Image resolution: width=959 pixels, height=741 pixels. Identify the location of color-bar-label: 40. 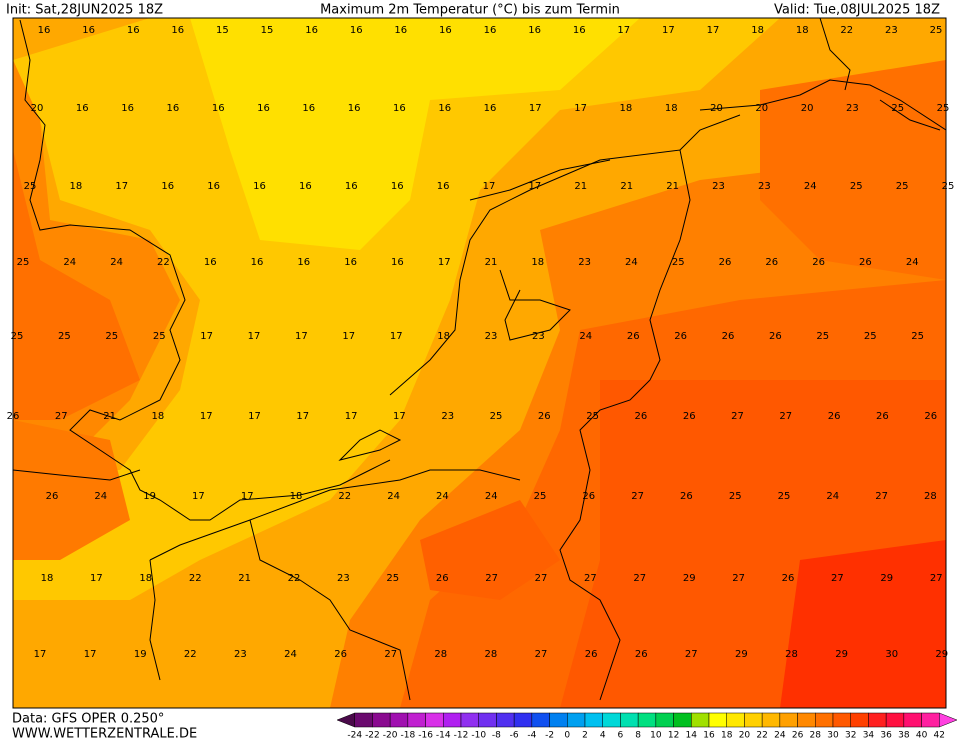
(922, 736).